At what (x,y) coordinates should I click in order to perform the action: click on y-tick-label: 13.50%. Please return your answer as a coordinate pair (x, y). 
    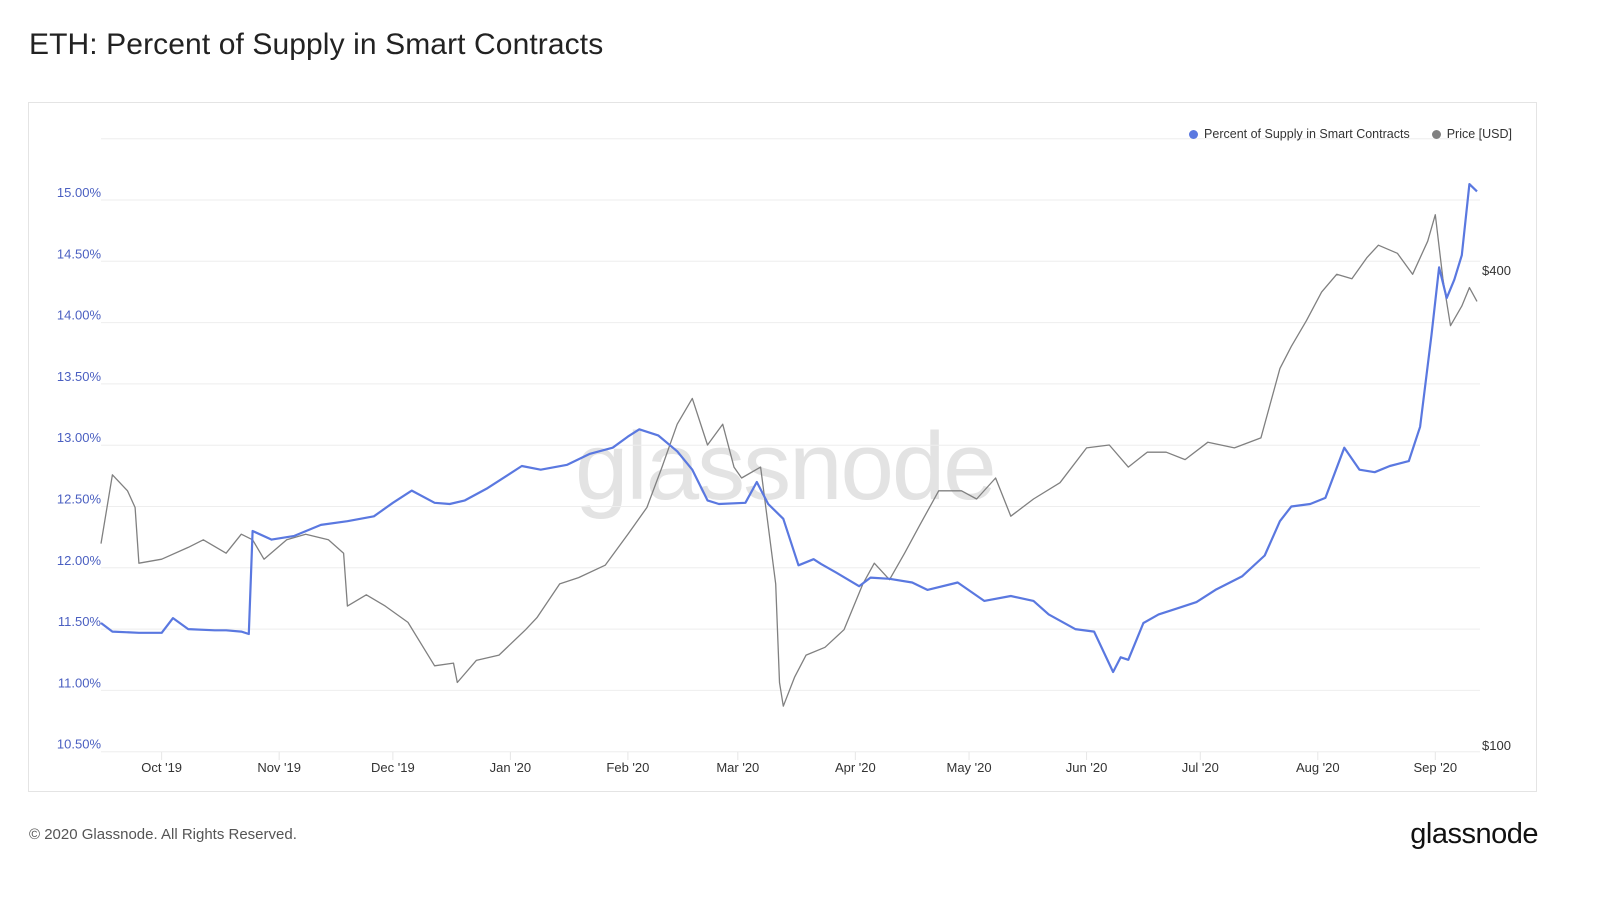
    Looking at the image, I should click on (79, 376).